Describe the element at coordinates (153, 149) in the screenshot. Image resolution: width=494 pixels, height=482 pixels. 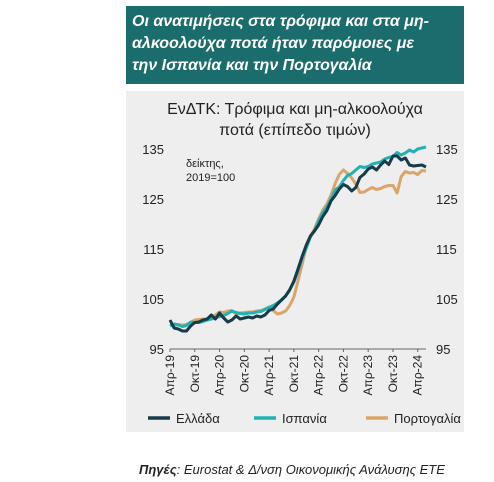
I see `y-tick-label-left: 135` at that location.